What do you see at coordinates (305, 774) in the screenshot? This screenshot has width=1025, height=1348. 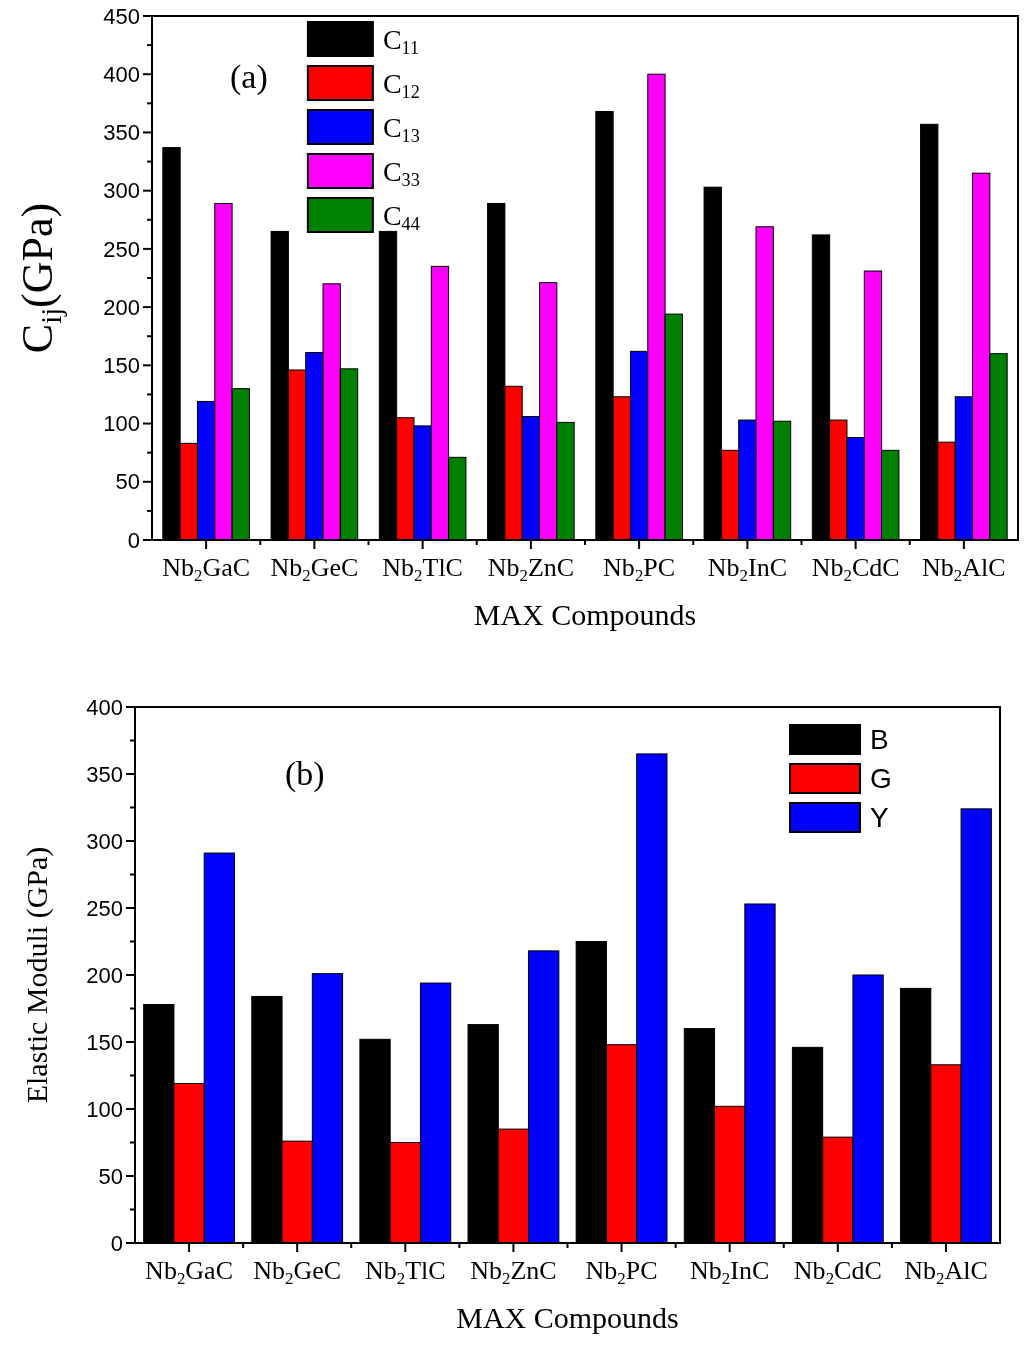 I see `annotation: (b)` at bounding box center [305, 774].